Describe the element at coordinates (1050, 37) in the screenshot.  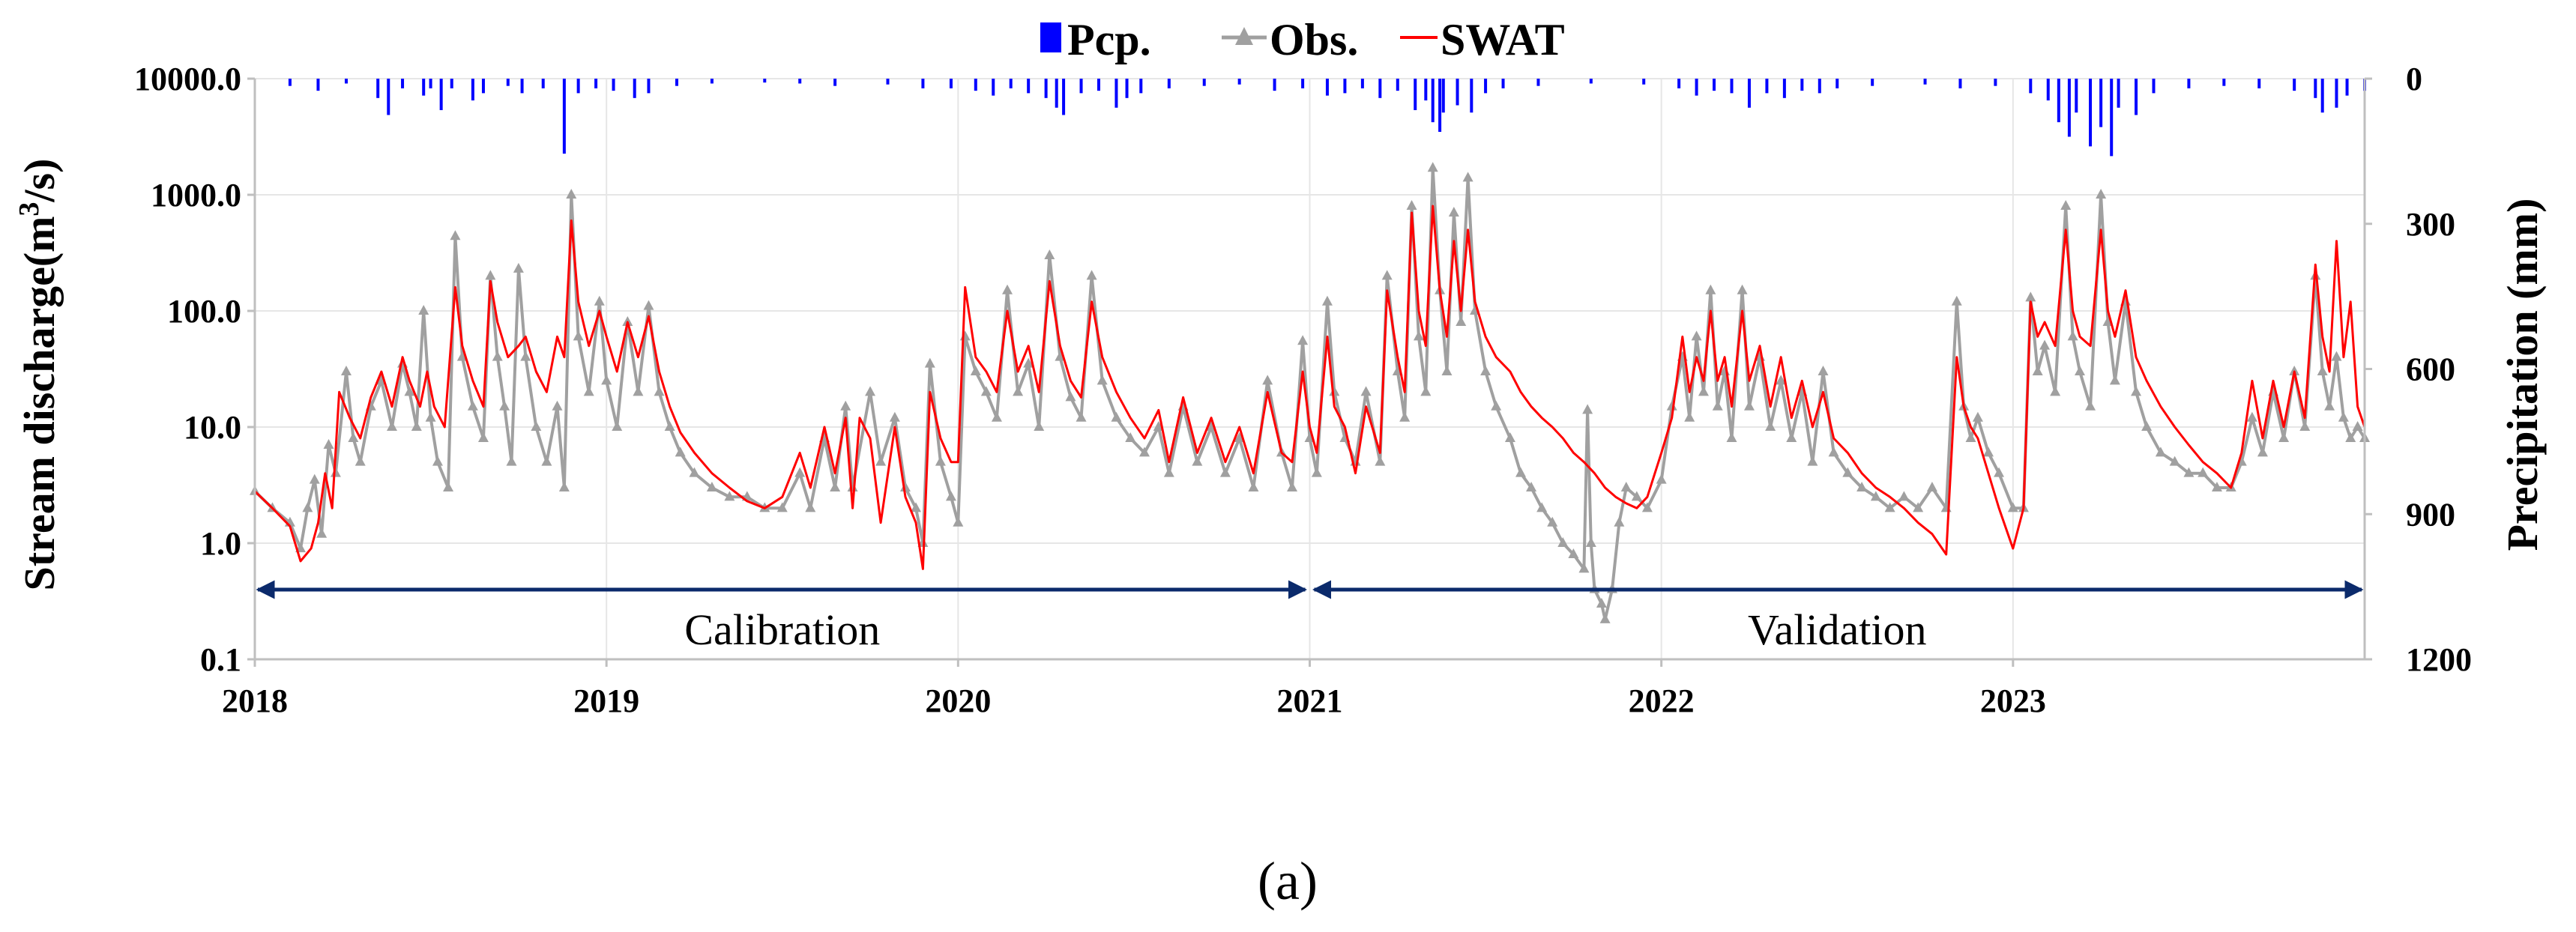
I see `legend-pcp-swatch` at that location.